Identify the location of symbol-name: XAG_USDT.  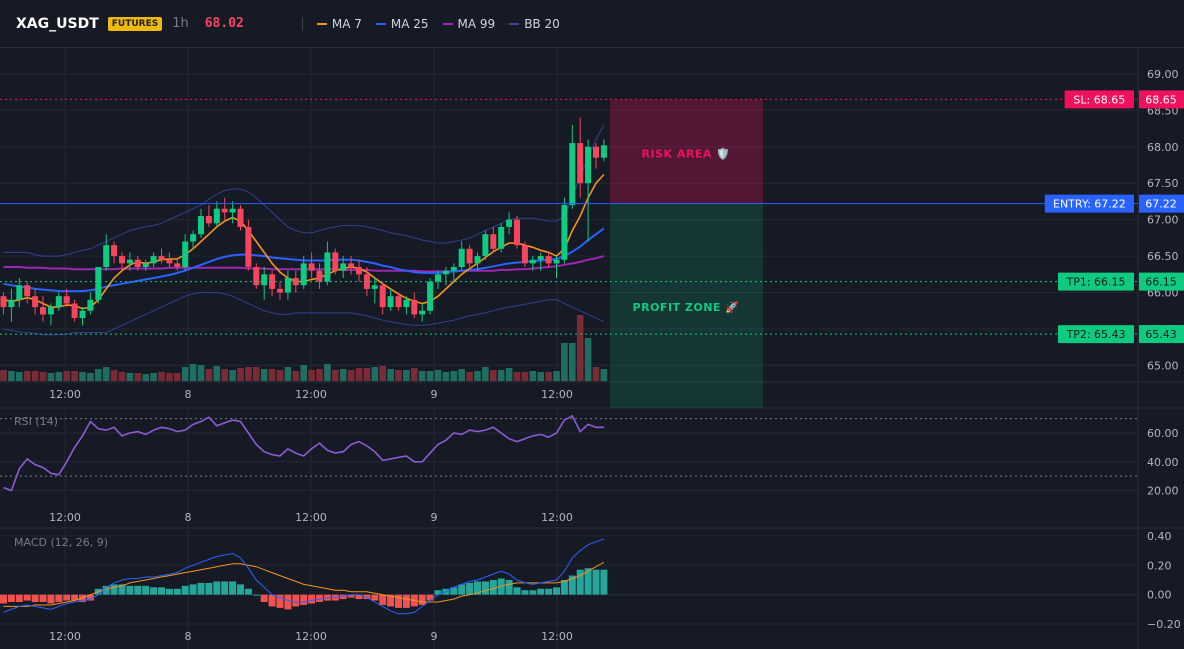
(57, 23).